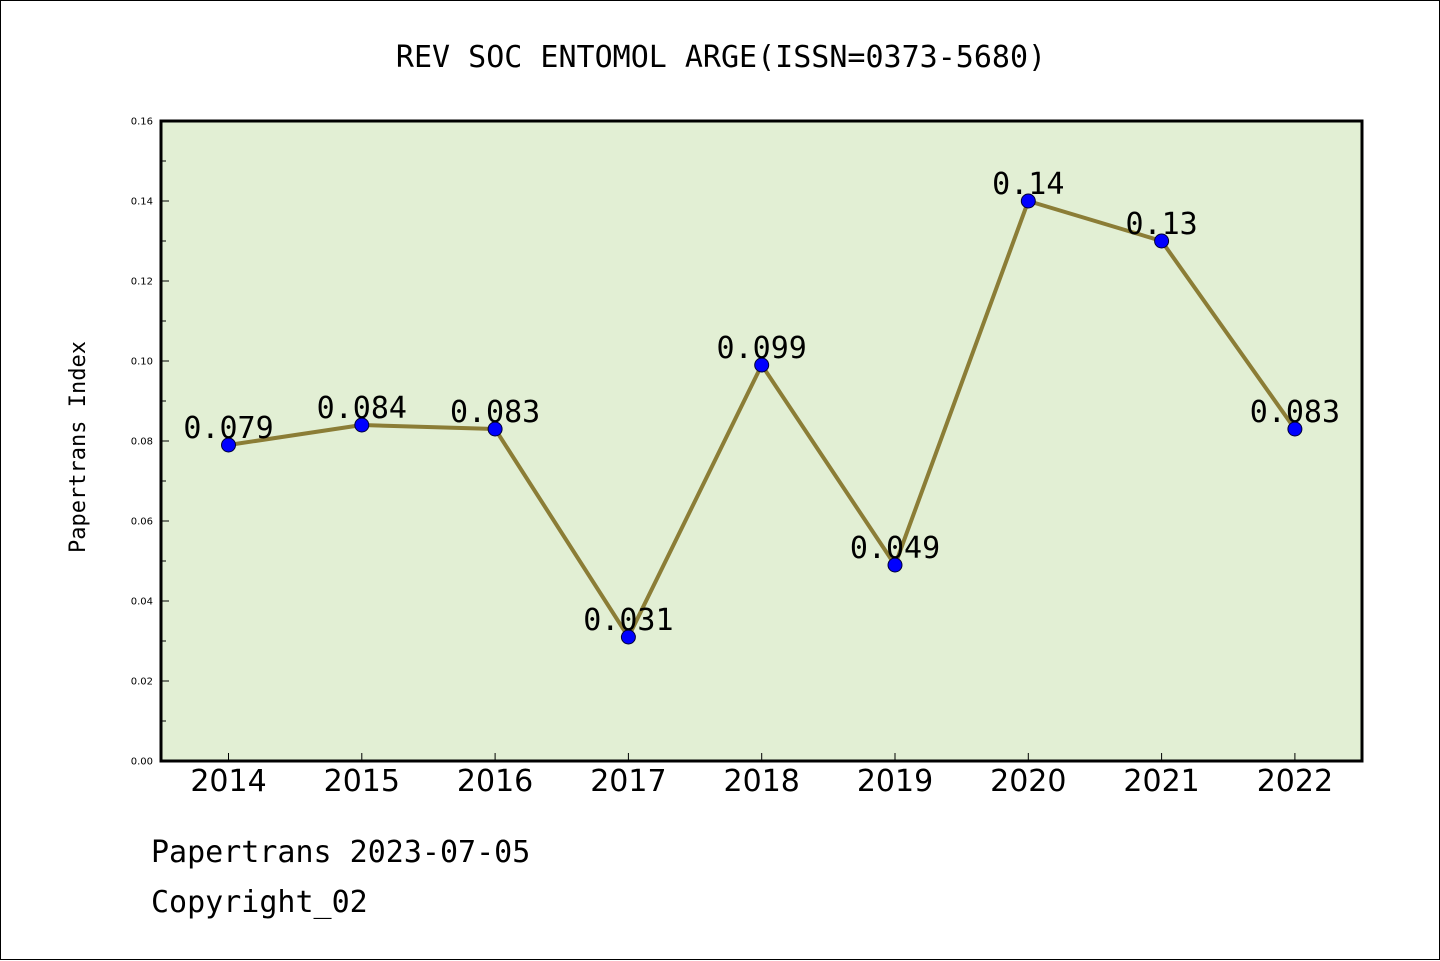  What do you see at coordinates (721, 57) in the screenshot?
I see `chart-title: REV SOC ENTOMOL ARGE(ISSN=0373-5680)` at bounding box center [721, 57].